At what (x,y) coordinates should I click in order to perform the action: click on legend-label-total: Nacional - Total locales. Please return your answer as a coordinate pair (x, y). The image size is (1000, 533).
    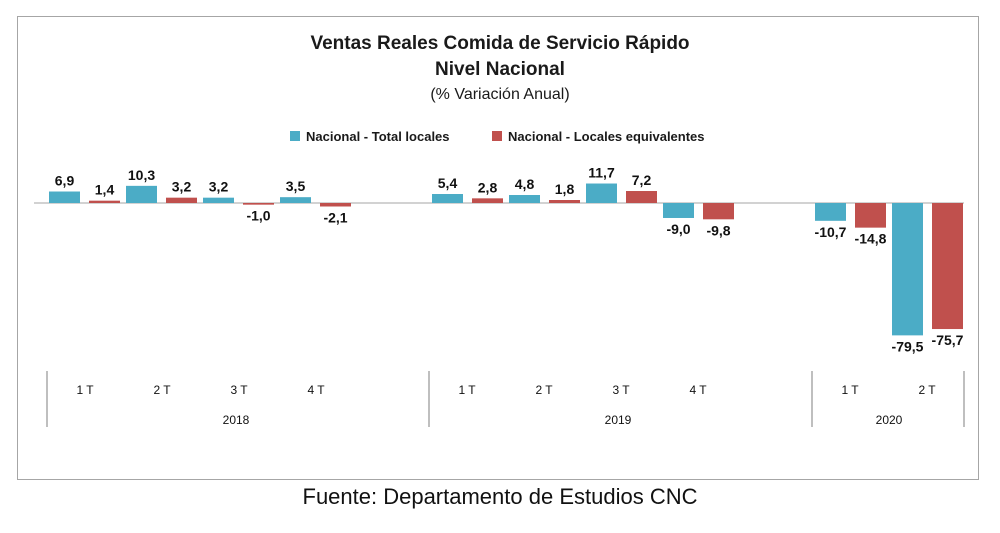
    Looking at the image, I should click on (378, 136).